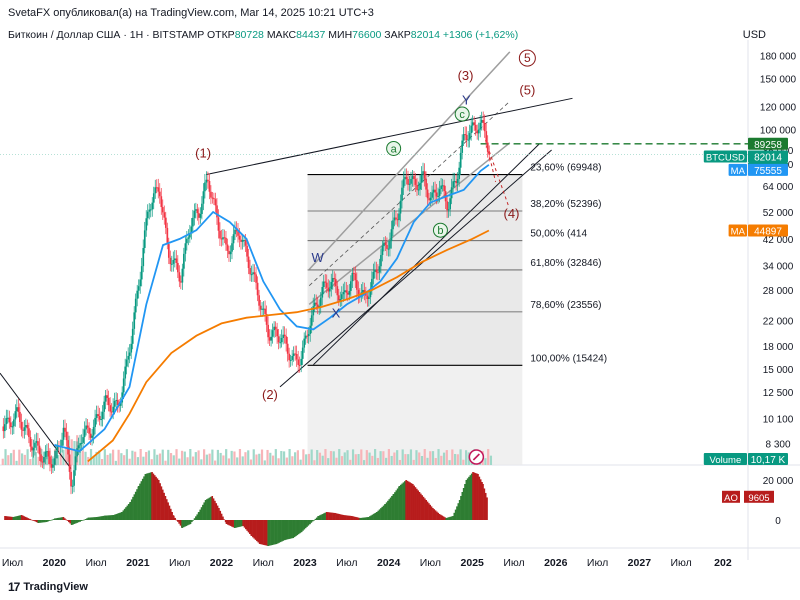  I want to click on tradingview-logo-icon: 17, so click(14, 587).